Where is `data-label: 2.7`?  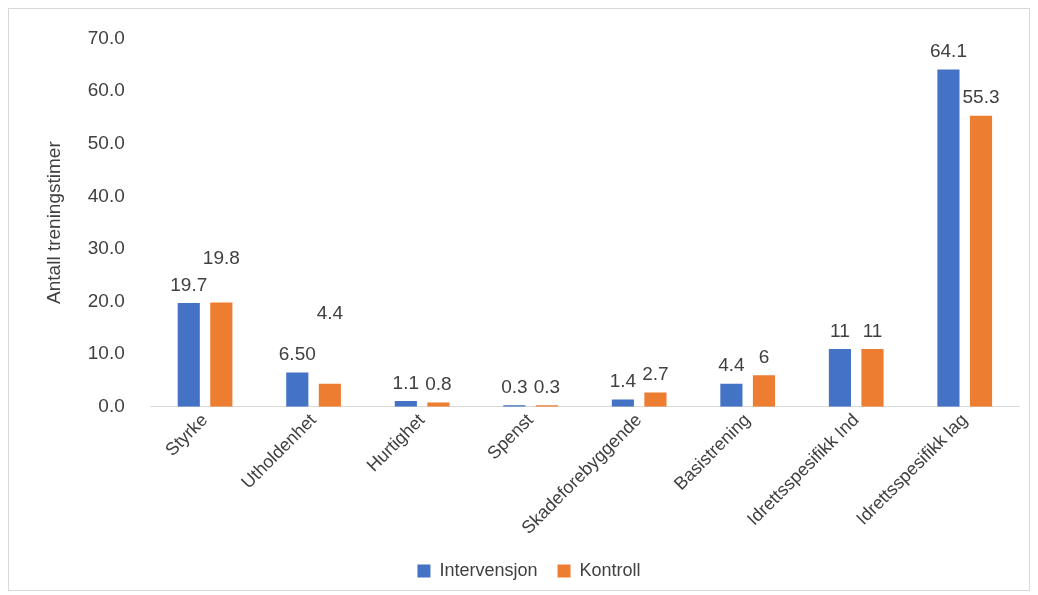
data-label: 2.7 is located at coordinates (655, 374).